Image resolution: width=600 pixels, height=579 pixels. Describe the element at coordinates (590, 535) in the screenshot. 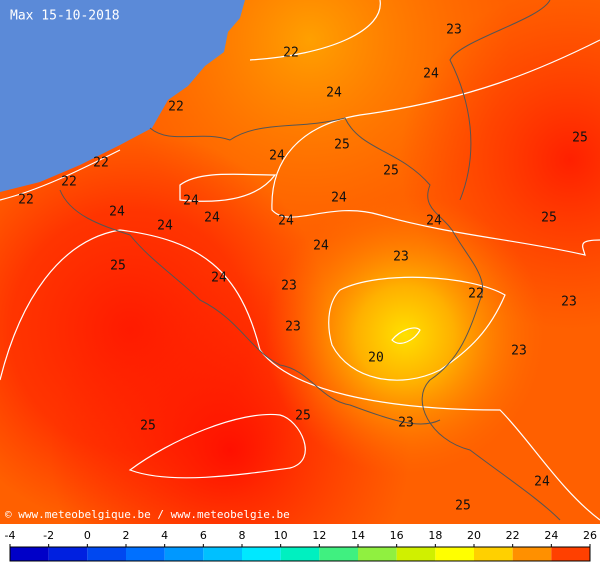

I see `colorbar-tick-label: 26` at that location.